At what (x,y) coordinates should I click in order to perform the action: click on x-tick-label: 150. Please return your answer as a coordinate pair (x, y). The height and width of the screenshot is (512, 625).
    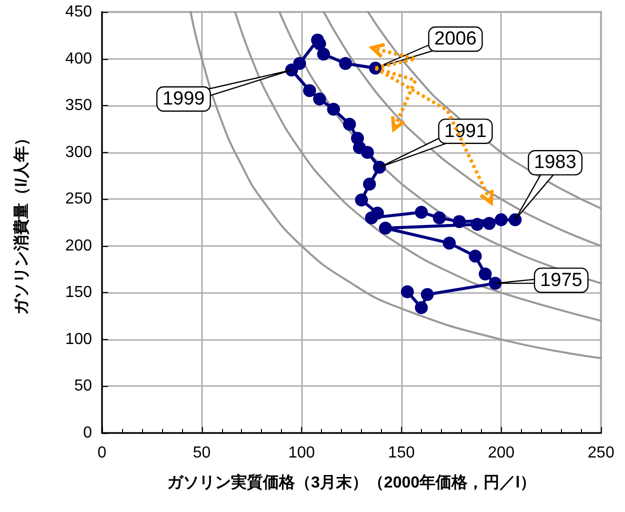
    Looking at the image, I should click on (401, 453).